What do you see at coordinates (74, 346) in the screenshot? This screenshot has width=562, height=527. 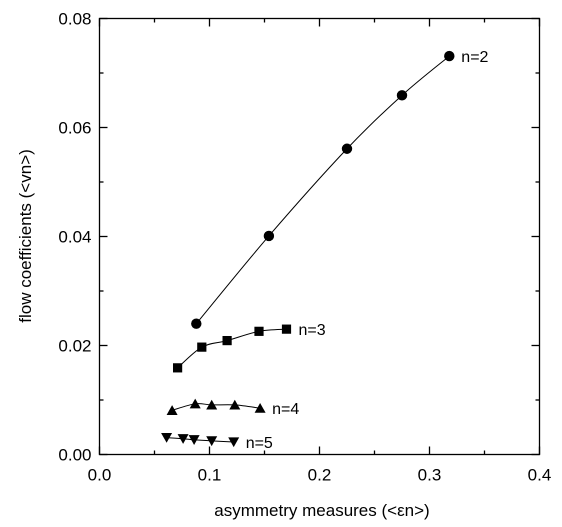 I see `y-tick-label: 0.02` at bounding box center [74, 346].